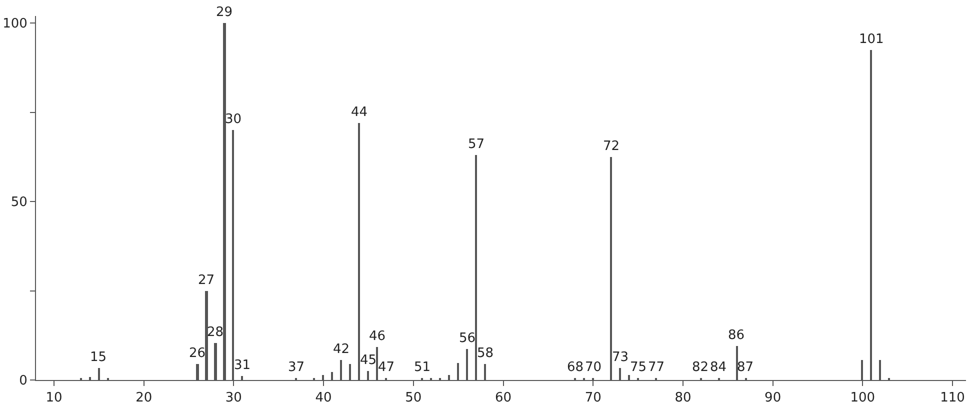 Image resolution: width=974 pixels, height=406 pixels. Describe the element at coordinates (242, 365) in the screenshot. I see `annotation: 31` at that location.